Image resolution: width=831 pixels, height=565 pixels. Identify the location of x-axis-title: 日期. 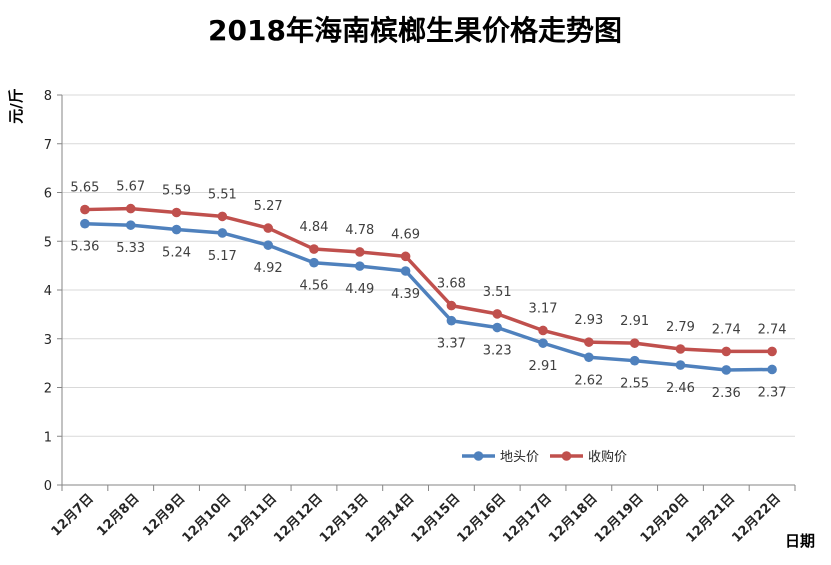
(800, 541).